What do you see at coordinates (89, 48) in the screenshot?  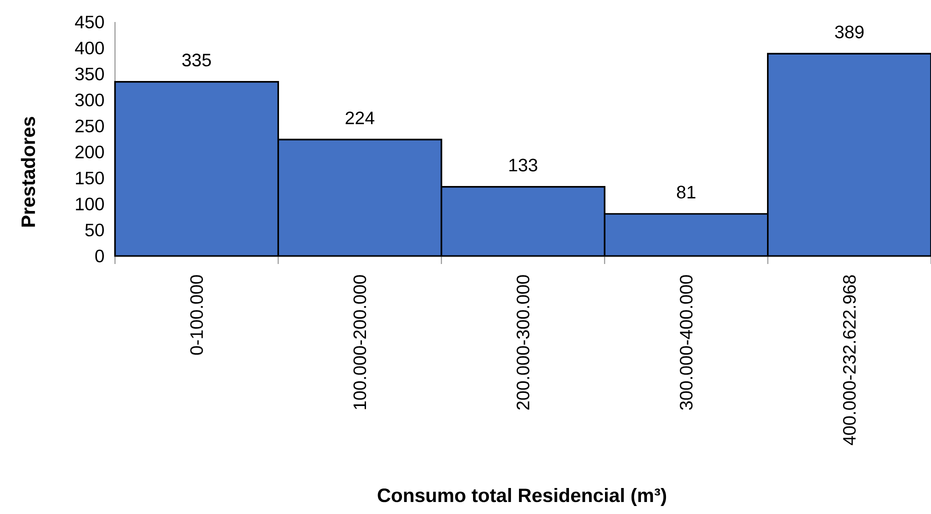 I see `y-tick-label: 400` at bounding box center [89, 48].